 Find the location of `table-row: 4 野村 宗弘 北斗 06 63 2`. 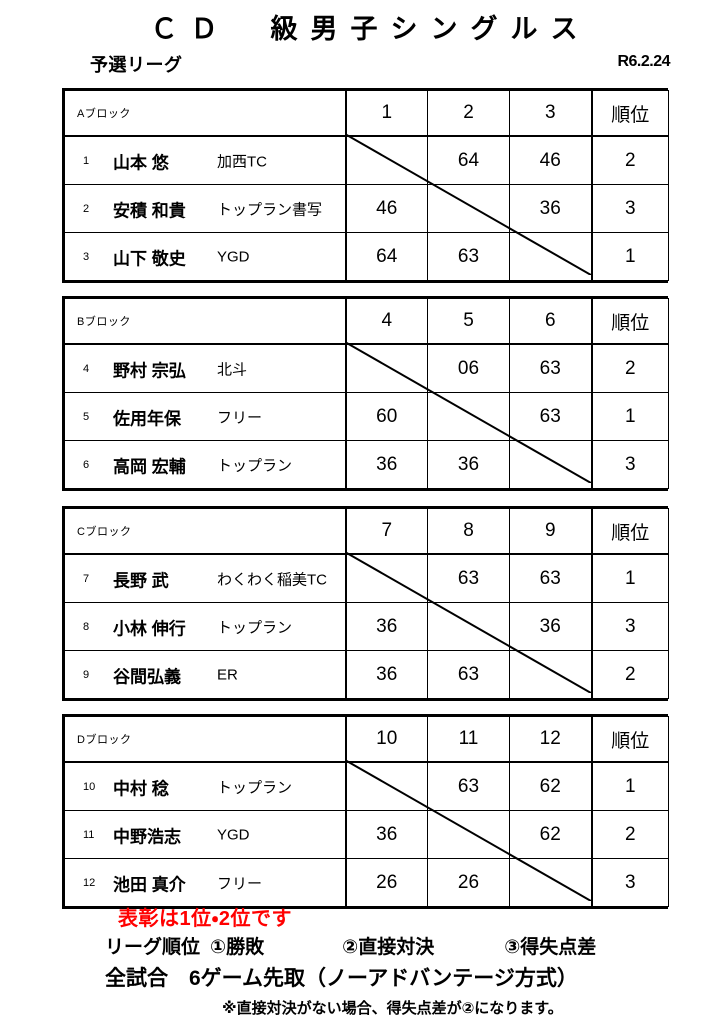

table-row: 4 野村 宗弘 北斗 06 63 2 is located at coordinates (366, 368).